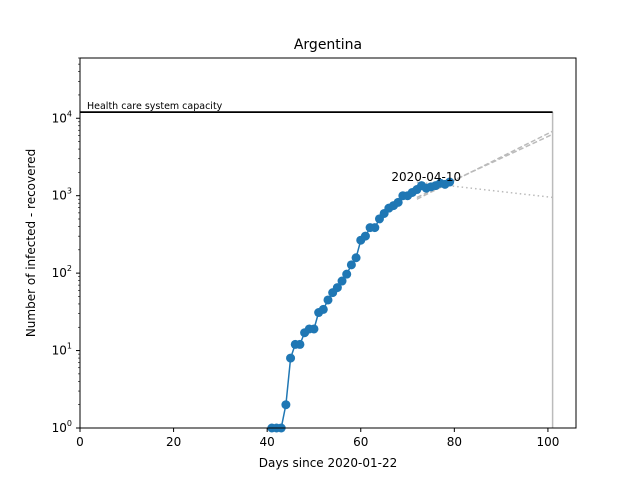 This screenshot has width=640, height=480. I want to click on date-annotation: 2020-04-10, so click(426, 177).